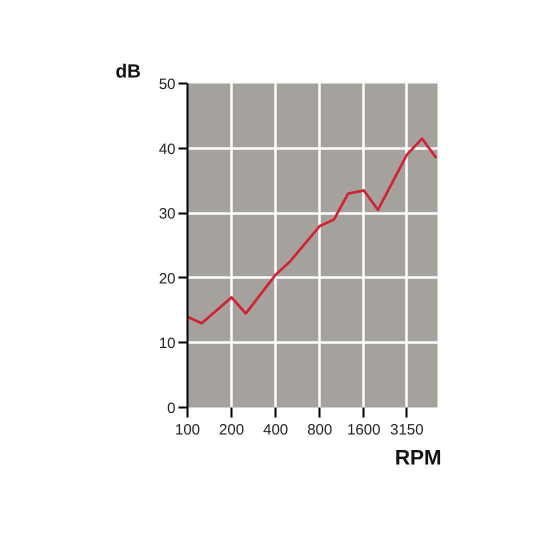 The width and height of the screenshot is (560, 560). I want to click on x-tick-label: 100, so click(187, 430).